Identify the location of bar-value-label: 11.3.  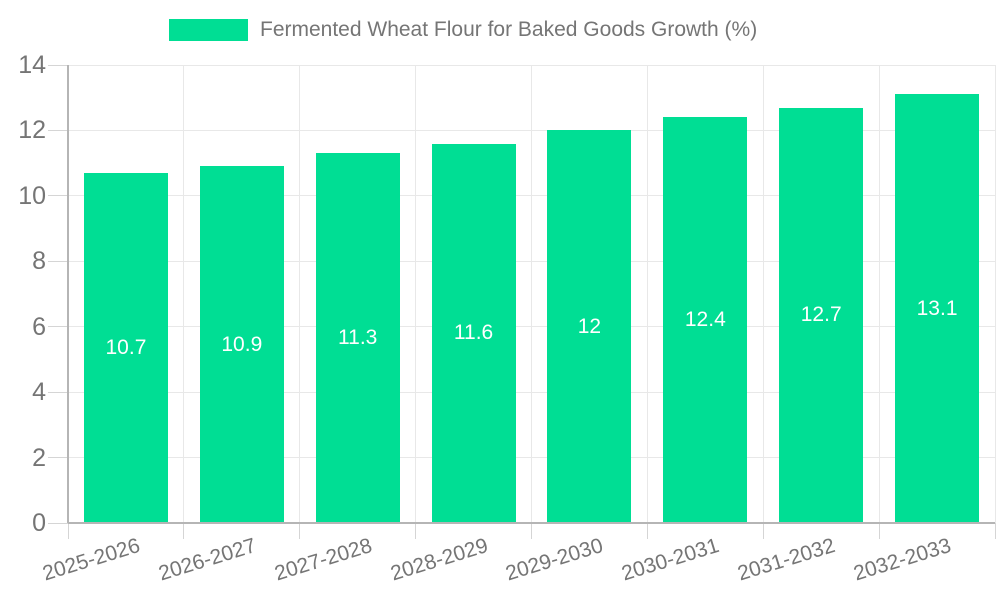
(358, 338).